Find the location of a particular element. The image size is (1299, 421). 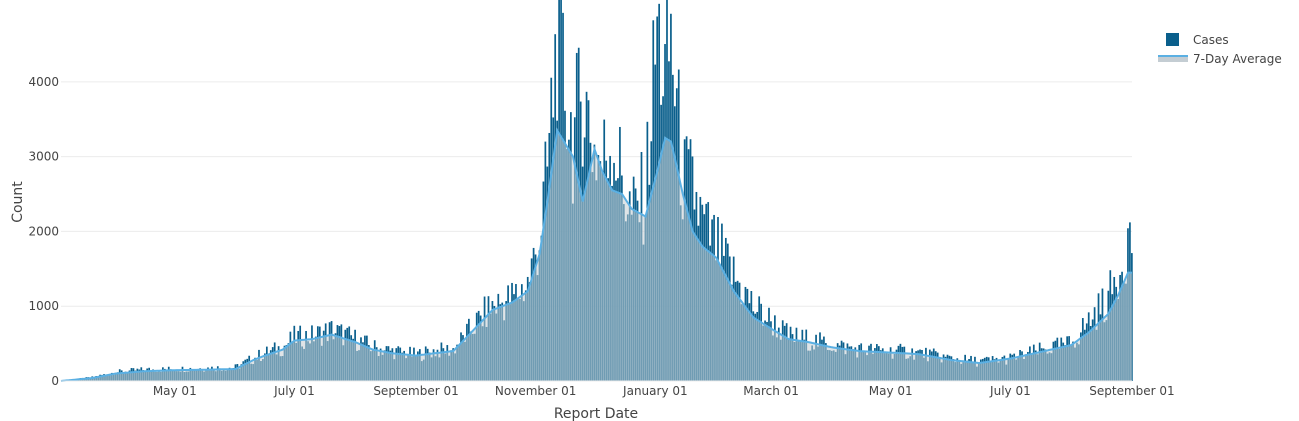

legend-item-cases: Cases is located at coordinates (1220, 39).